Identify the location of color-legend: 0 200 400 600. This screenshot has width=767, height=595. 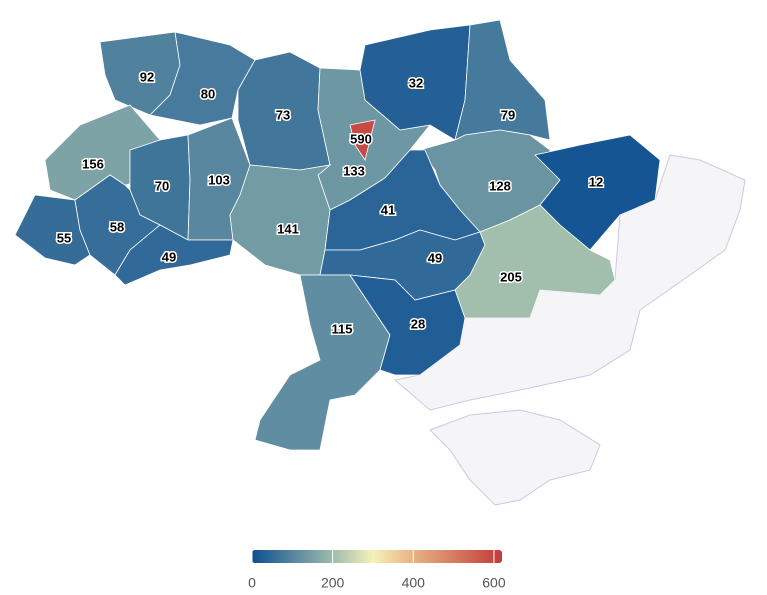
(377, 570).